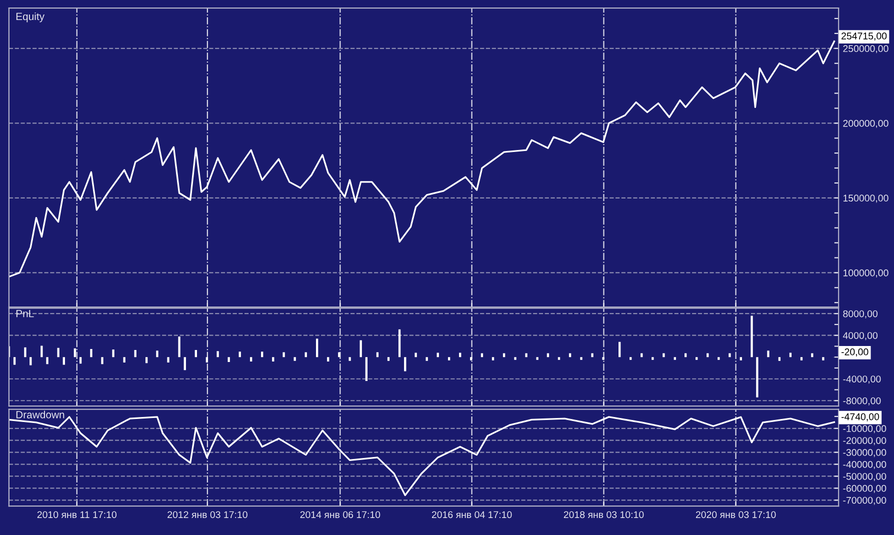 The image size is (894, 535). Describe the element at coordinates (860, 314) in the screenshot. I see `y-tick-label: 8000,00` at that location.